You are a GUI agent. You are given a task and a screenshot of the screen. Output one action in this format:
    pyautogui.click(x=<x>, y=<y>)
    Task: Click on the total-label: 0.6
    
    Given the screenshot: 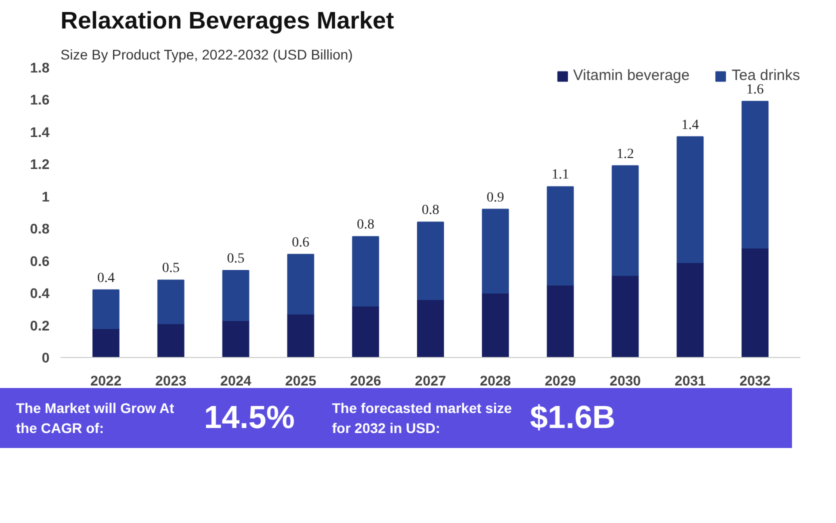 What is the action you would take?
    pyautogui.click(x=301, y=242)
    